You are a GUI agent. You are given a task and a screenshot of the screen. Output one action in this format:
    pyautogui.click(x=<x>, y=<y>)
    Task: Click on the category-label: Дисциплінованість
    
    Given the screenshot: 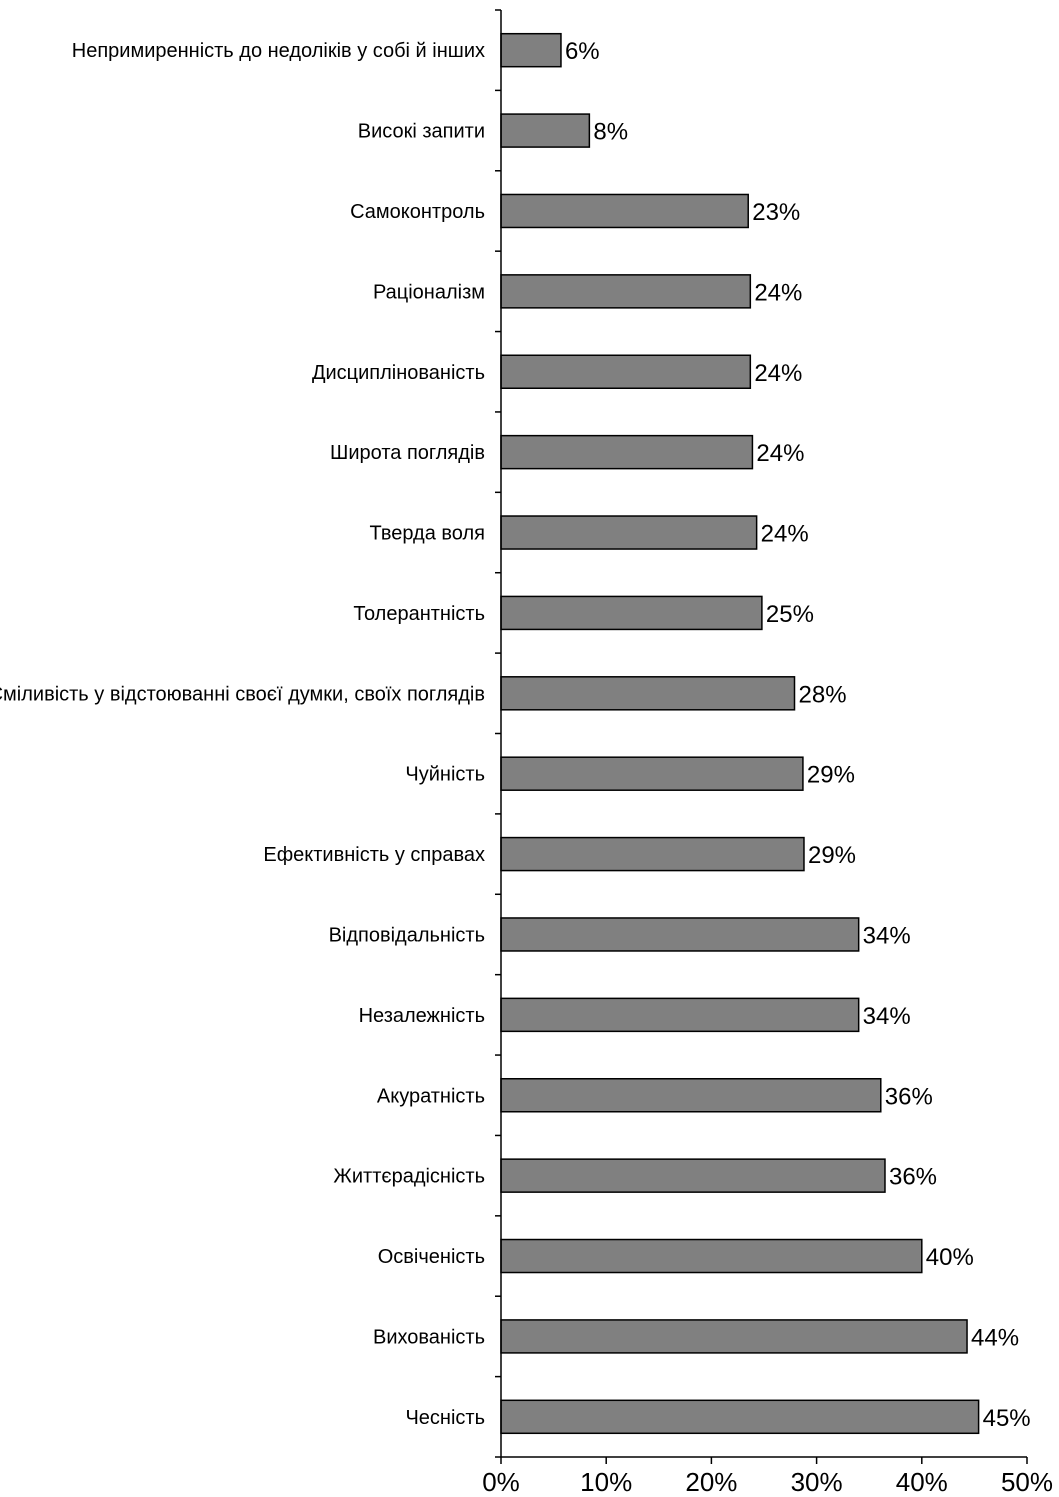 What is the action you would take?
    pyautogui.click(x=398, y=373)
    